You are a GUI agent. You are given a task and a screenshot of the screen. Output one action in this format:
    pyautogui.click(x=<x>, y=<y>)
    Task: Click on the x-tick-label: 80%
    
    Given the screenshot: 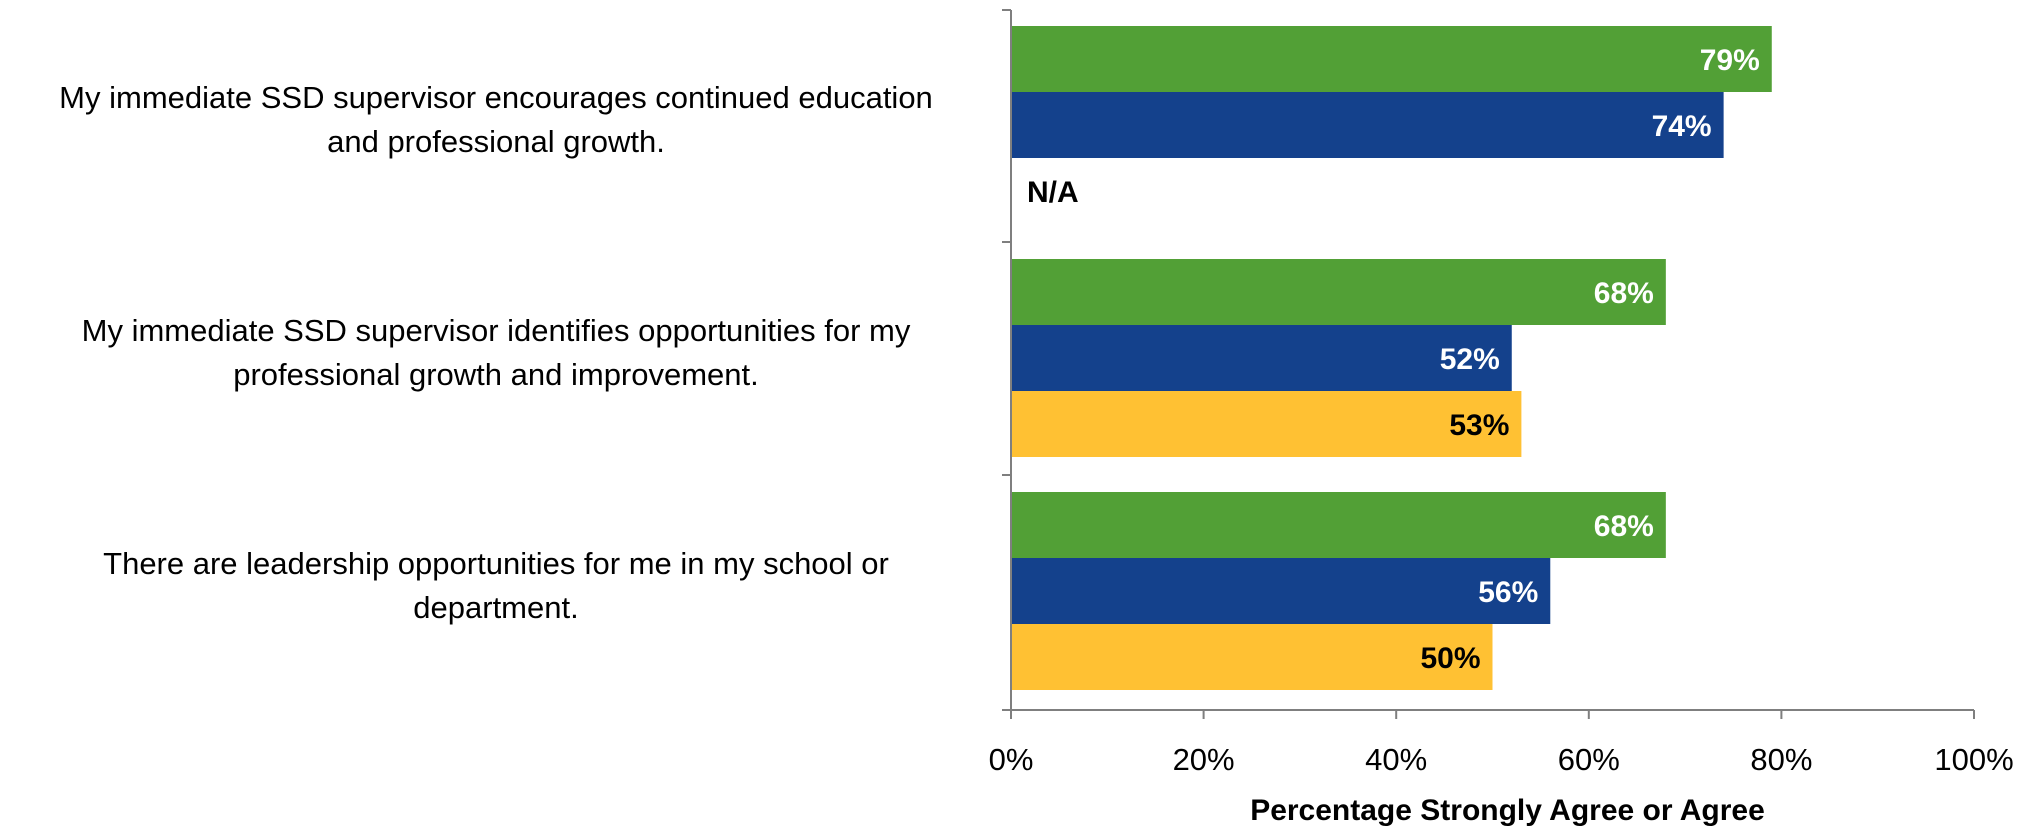 What is the action you would take?
    pyautogui.click(x=1781, y=759)
    